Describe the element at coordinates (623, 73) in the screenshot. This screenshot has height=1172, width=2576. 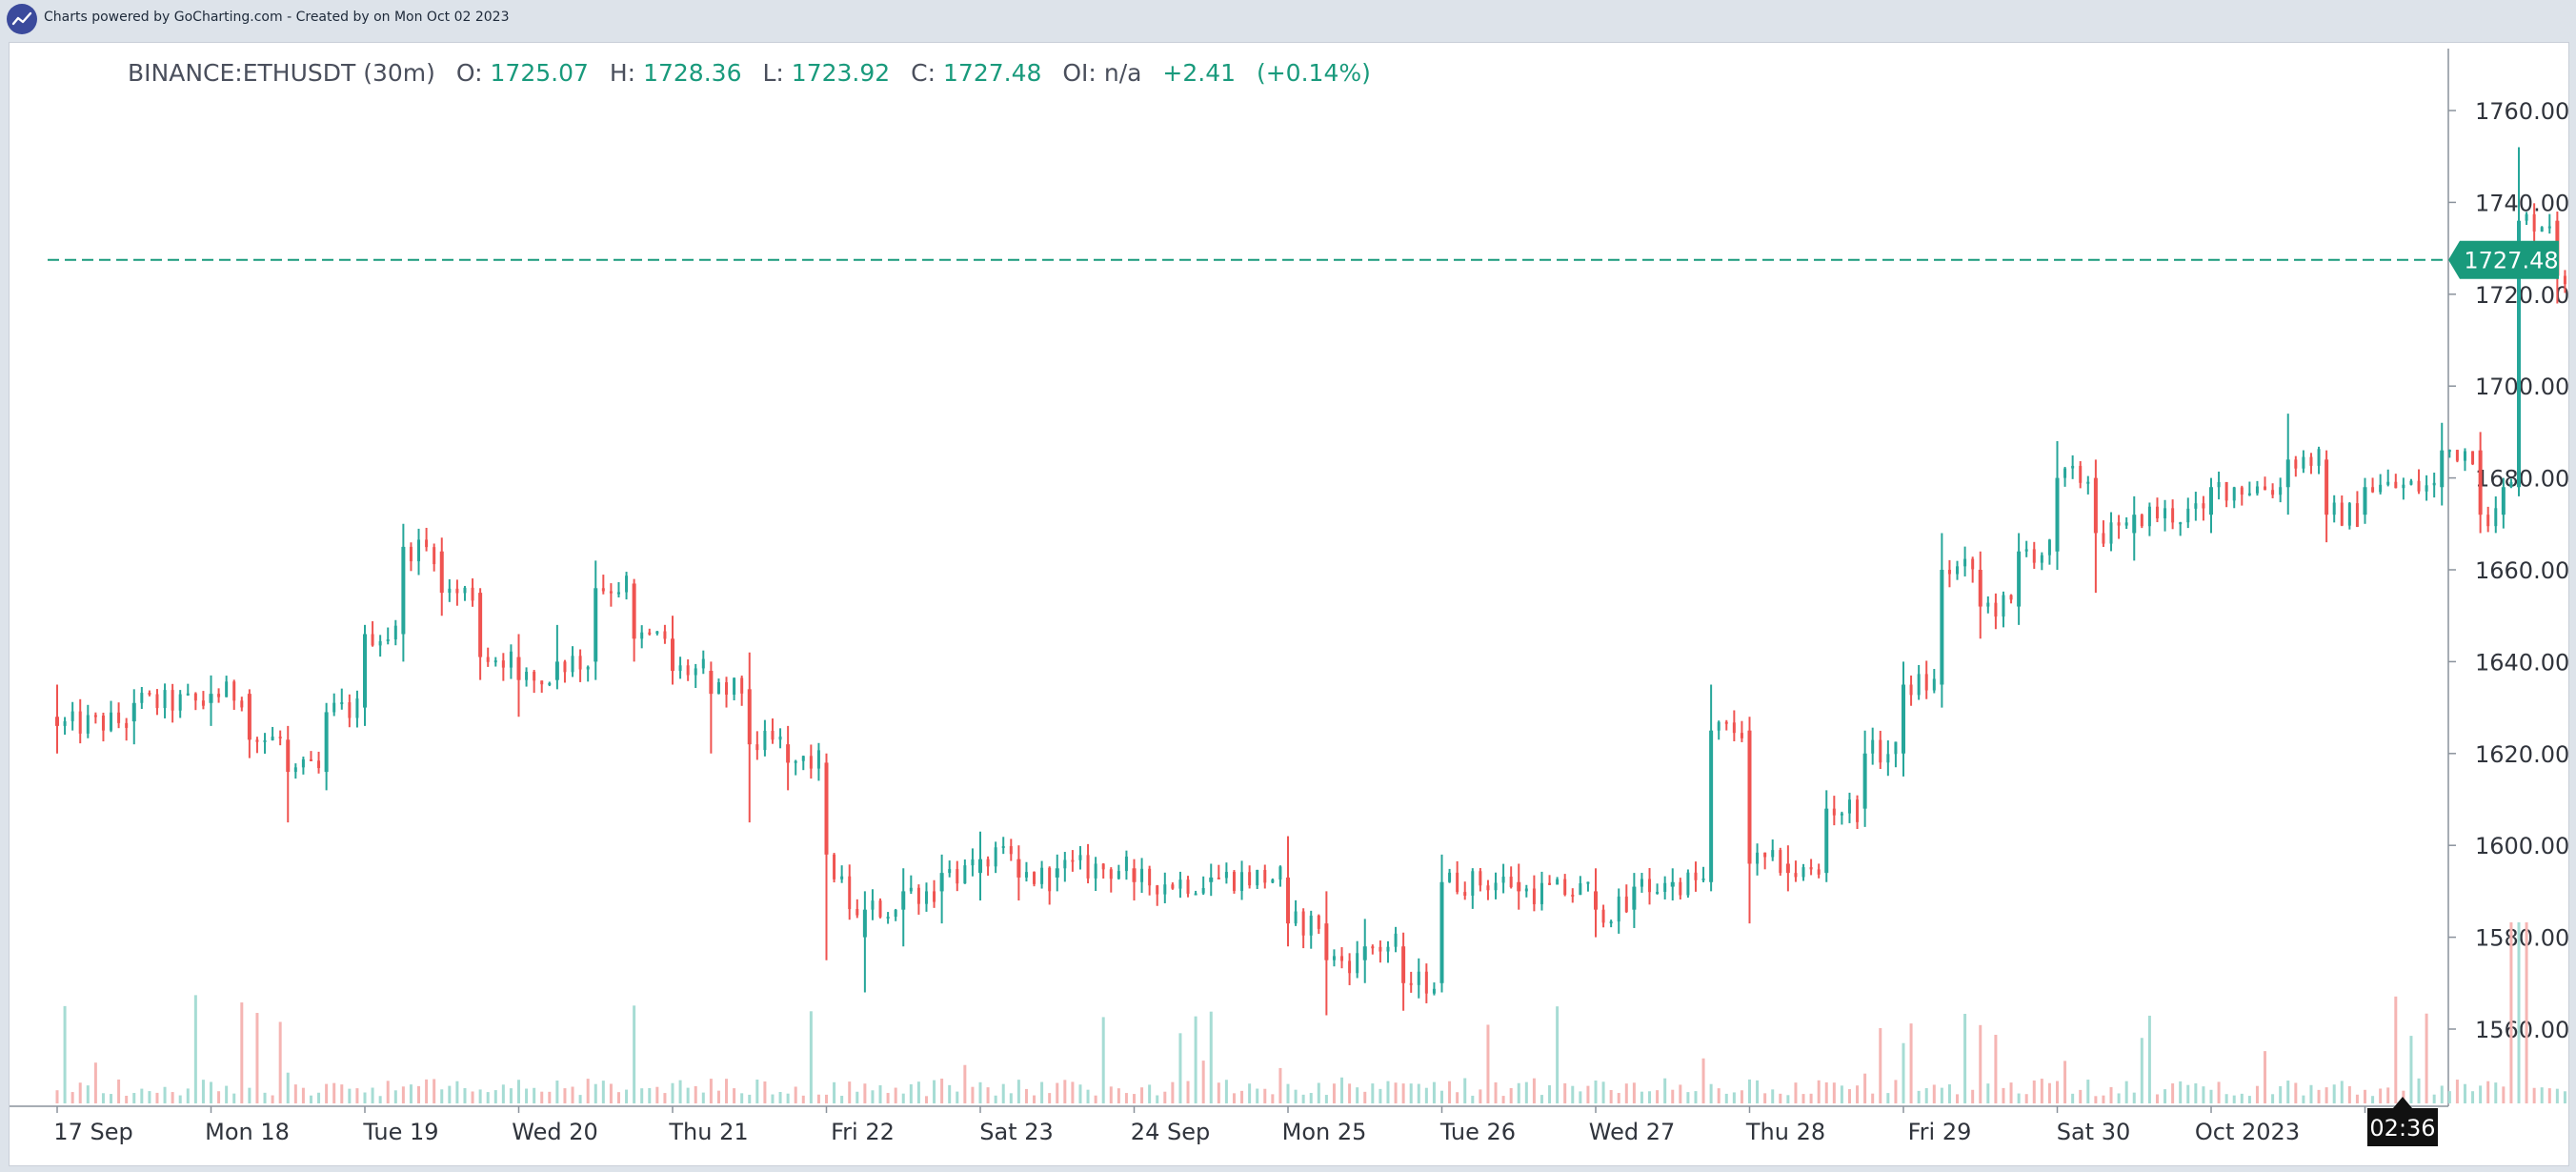
I see `high-label: H:` at that location.